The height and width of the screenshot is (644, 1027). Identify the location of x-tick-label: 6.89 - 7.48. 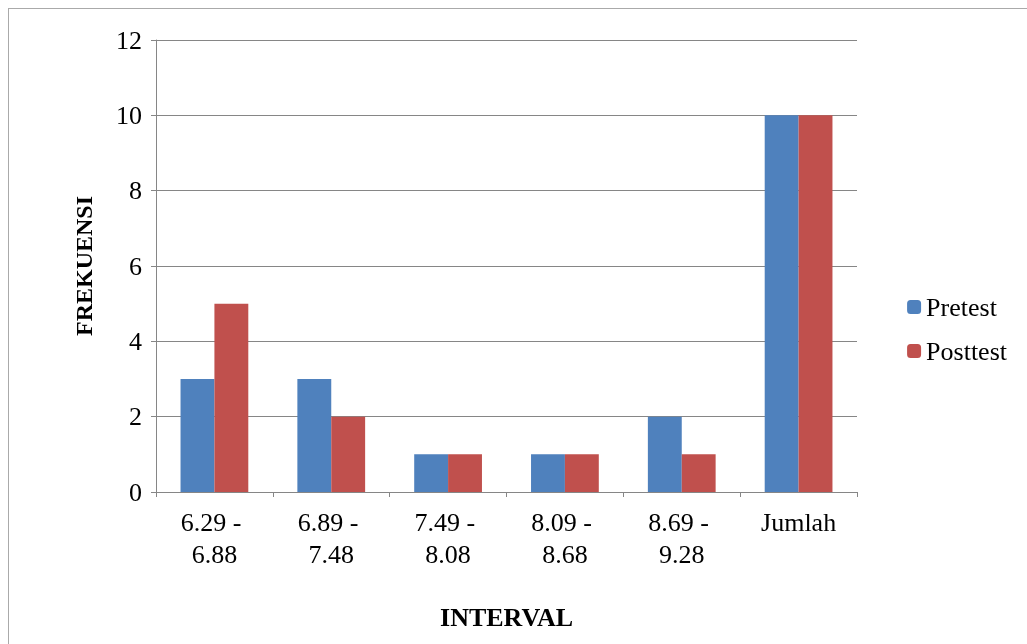
(331, 538).